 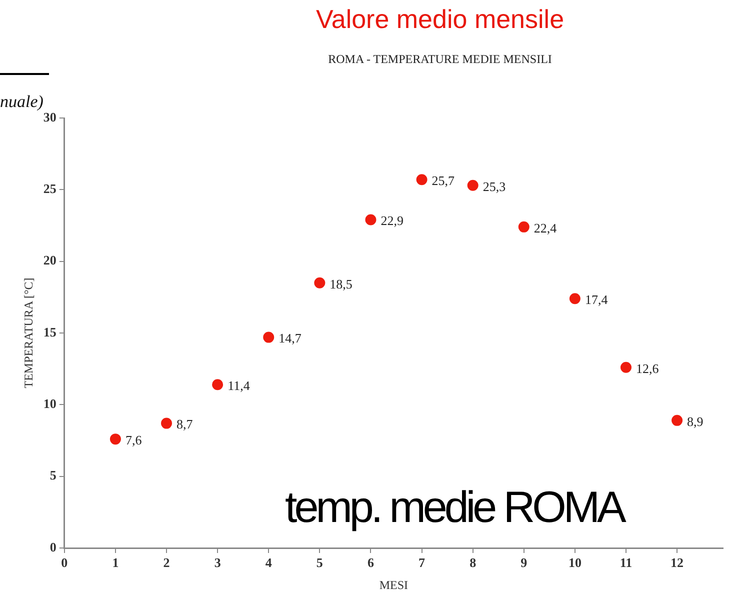 I want to click on data-label: 25,7, so click(x=444, y=180).